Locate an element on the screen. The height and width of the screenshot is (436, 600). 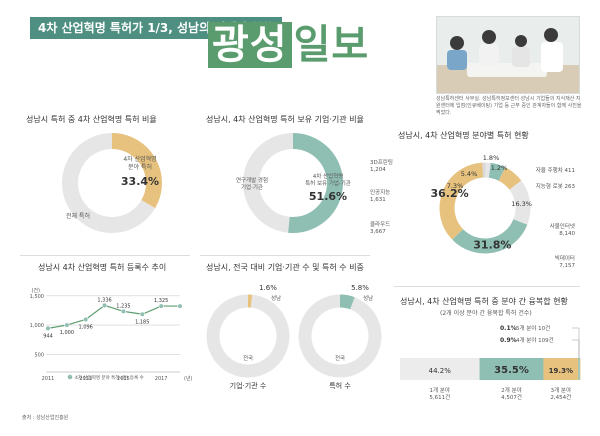
national-pct-2: 5.8% is located at coordinates (360, 288).